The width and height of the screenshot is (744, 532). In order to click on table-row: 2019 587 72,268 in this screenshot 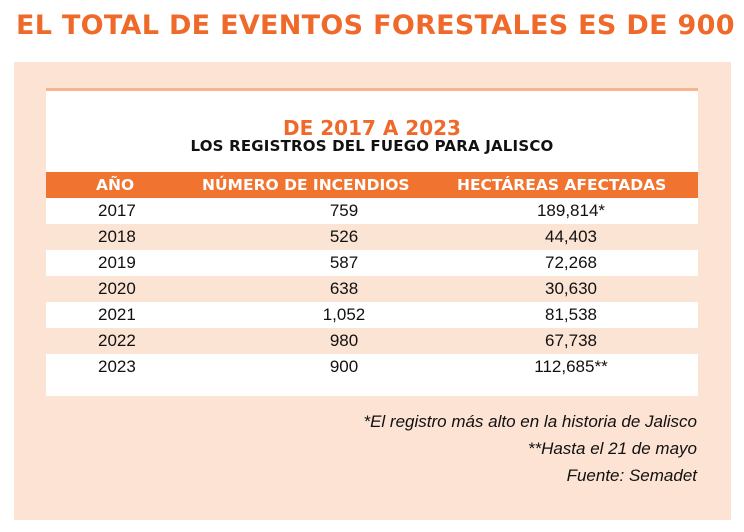, I will do `click(372, 263)`.